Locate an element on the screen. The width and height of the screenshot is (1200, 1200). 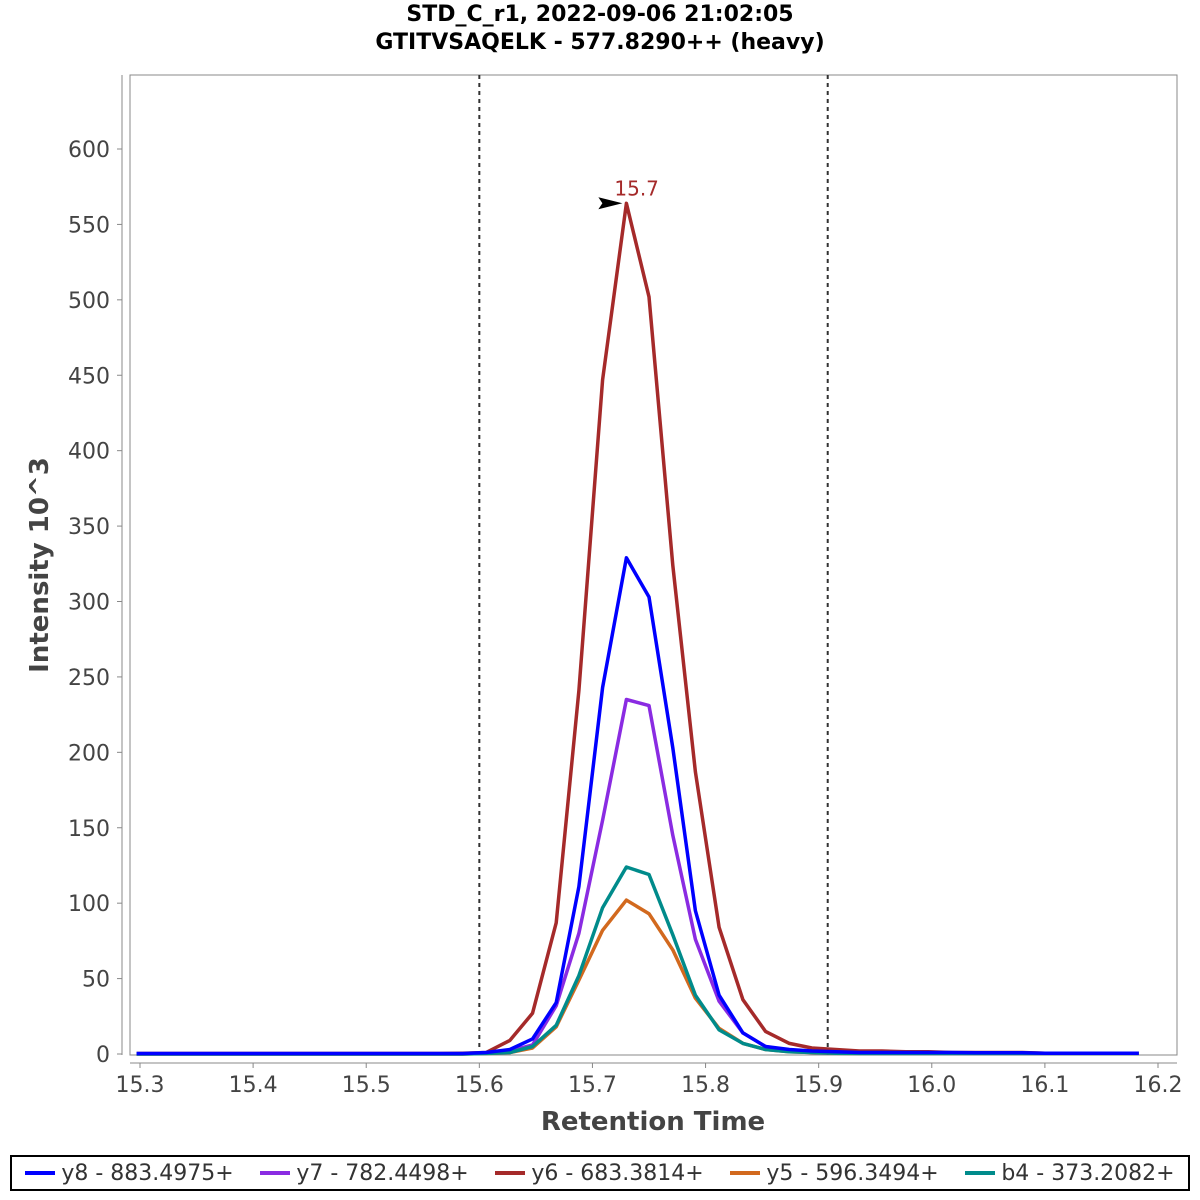
x-tick-label: 15.3 is located at coordinates (140, 1085).